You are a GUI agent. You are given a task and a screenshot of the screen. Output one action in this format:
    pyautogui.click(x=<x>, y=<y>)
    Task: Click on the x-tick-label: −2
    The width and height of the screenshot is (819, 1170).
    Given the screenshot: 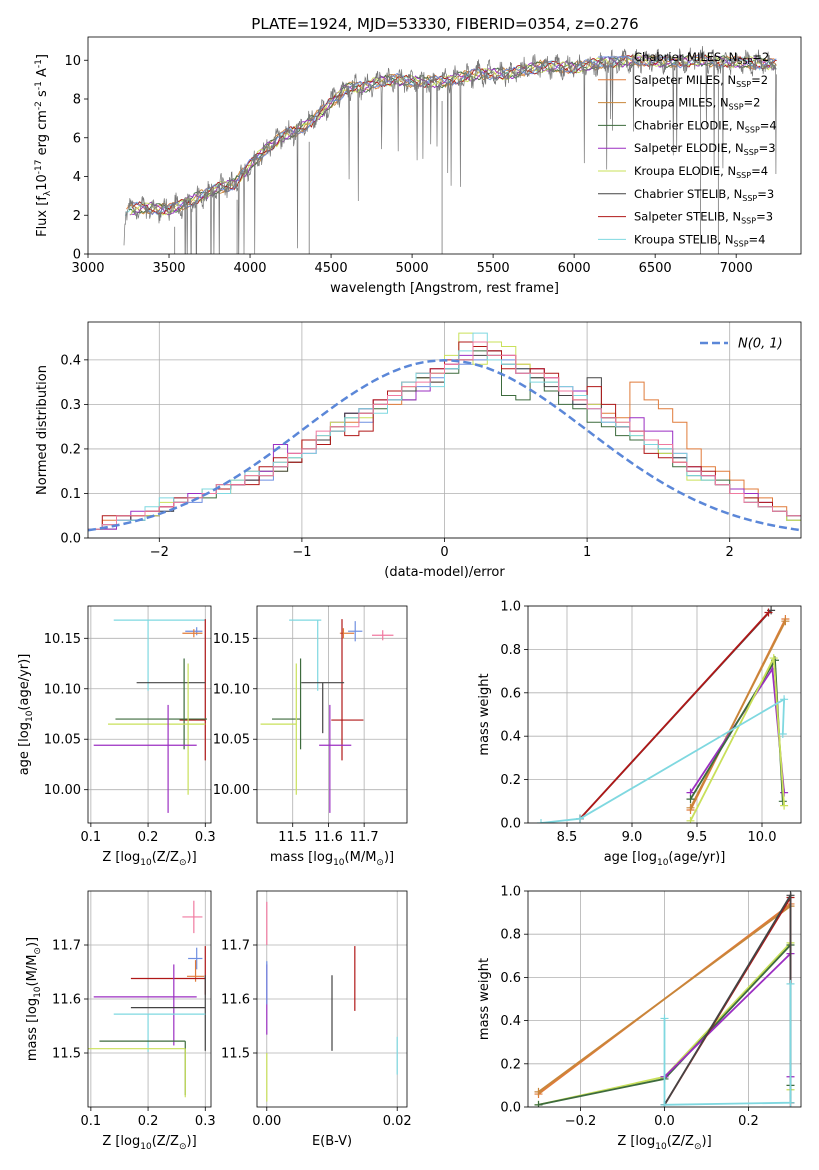 What is the action you would take?
    pyautogui.click(x=159, y=552)
    